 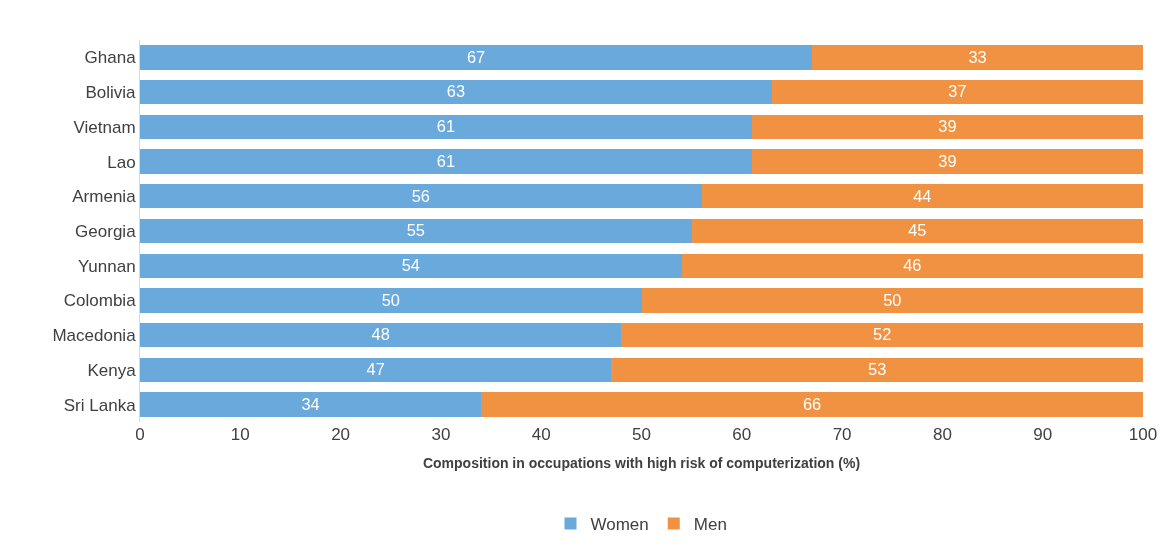 I want to click on x-tick-label: 70, so click(x=842, y=434).